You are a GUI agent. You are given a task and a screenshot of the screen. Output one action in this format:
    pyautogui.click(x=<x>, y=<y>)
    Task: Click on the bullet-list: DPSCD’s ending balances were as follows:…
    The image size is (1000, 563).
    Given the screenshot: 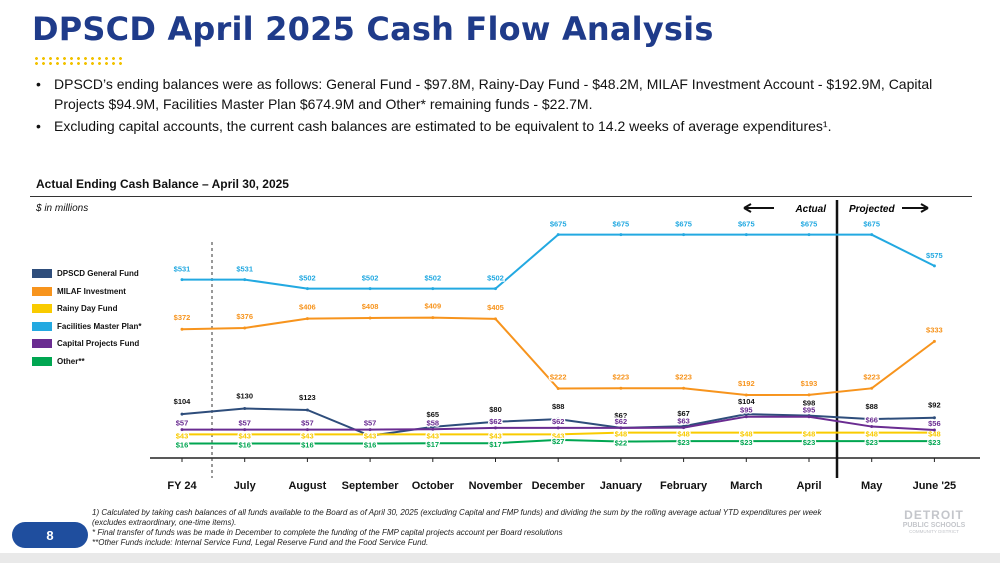 What is the action you would take?
    pyautogui.click(x=486, y=106)
    